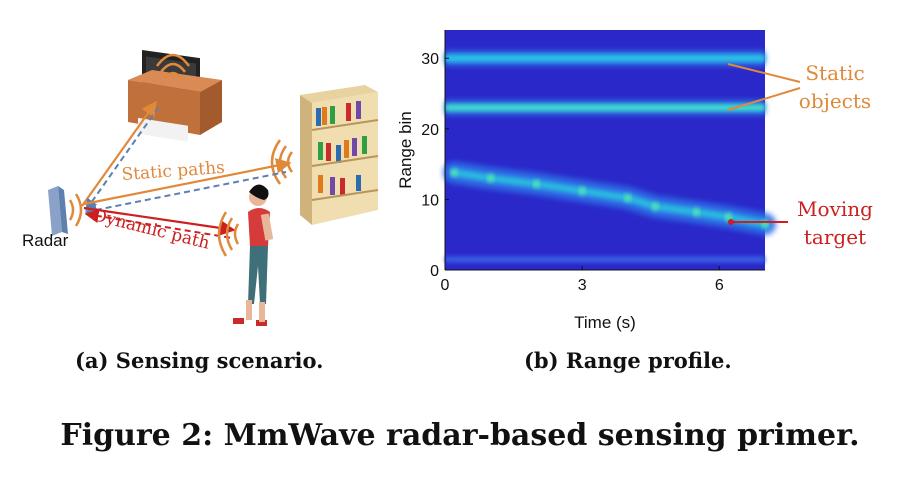  What do you see at coordinates (58, 211) in the screenshot?
I see `radar-device-icon` at bounding box center [58, 211].